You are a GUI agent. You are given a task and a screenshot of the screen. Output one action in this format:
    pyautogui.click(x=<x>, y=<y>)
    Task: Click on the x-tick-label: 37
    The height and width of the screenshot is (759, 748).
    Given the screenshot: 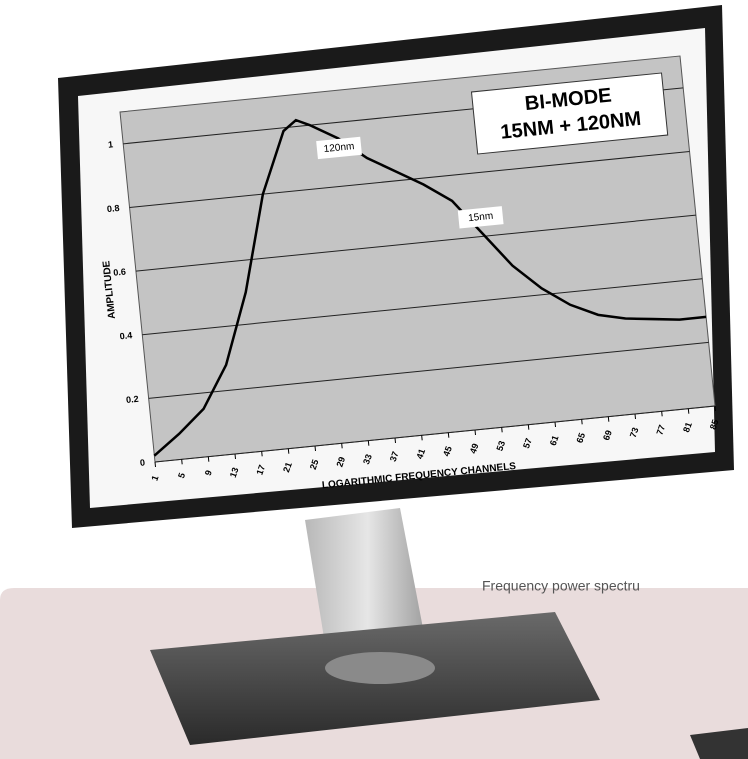 What is the action you would take?
    pyautogui.click(x=394, y=456)
    